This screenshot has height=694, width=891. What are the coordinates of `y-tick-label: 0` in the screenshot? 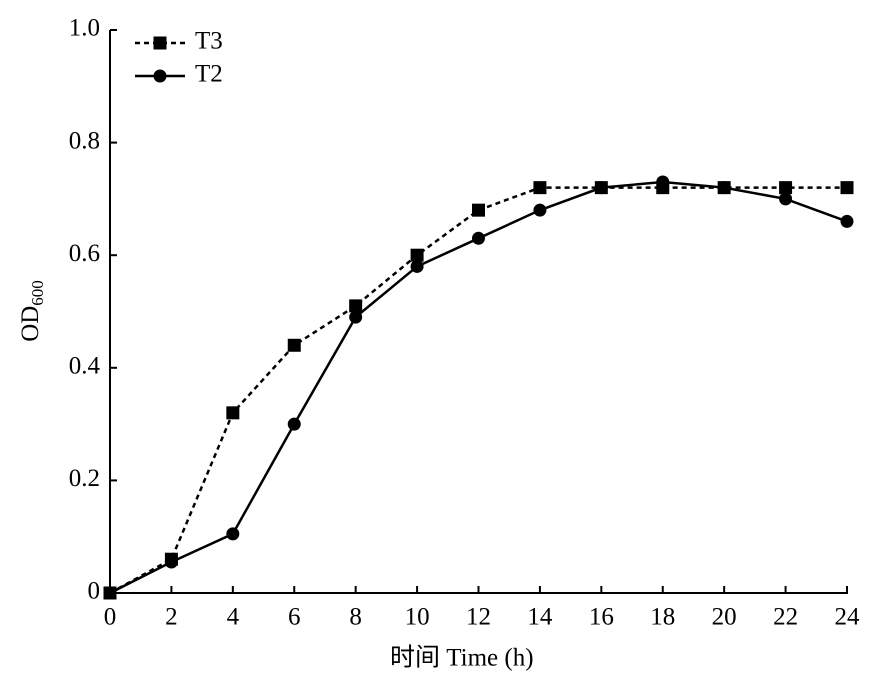 It's located at (94, 591).